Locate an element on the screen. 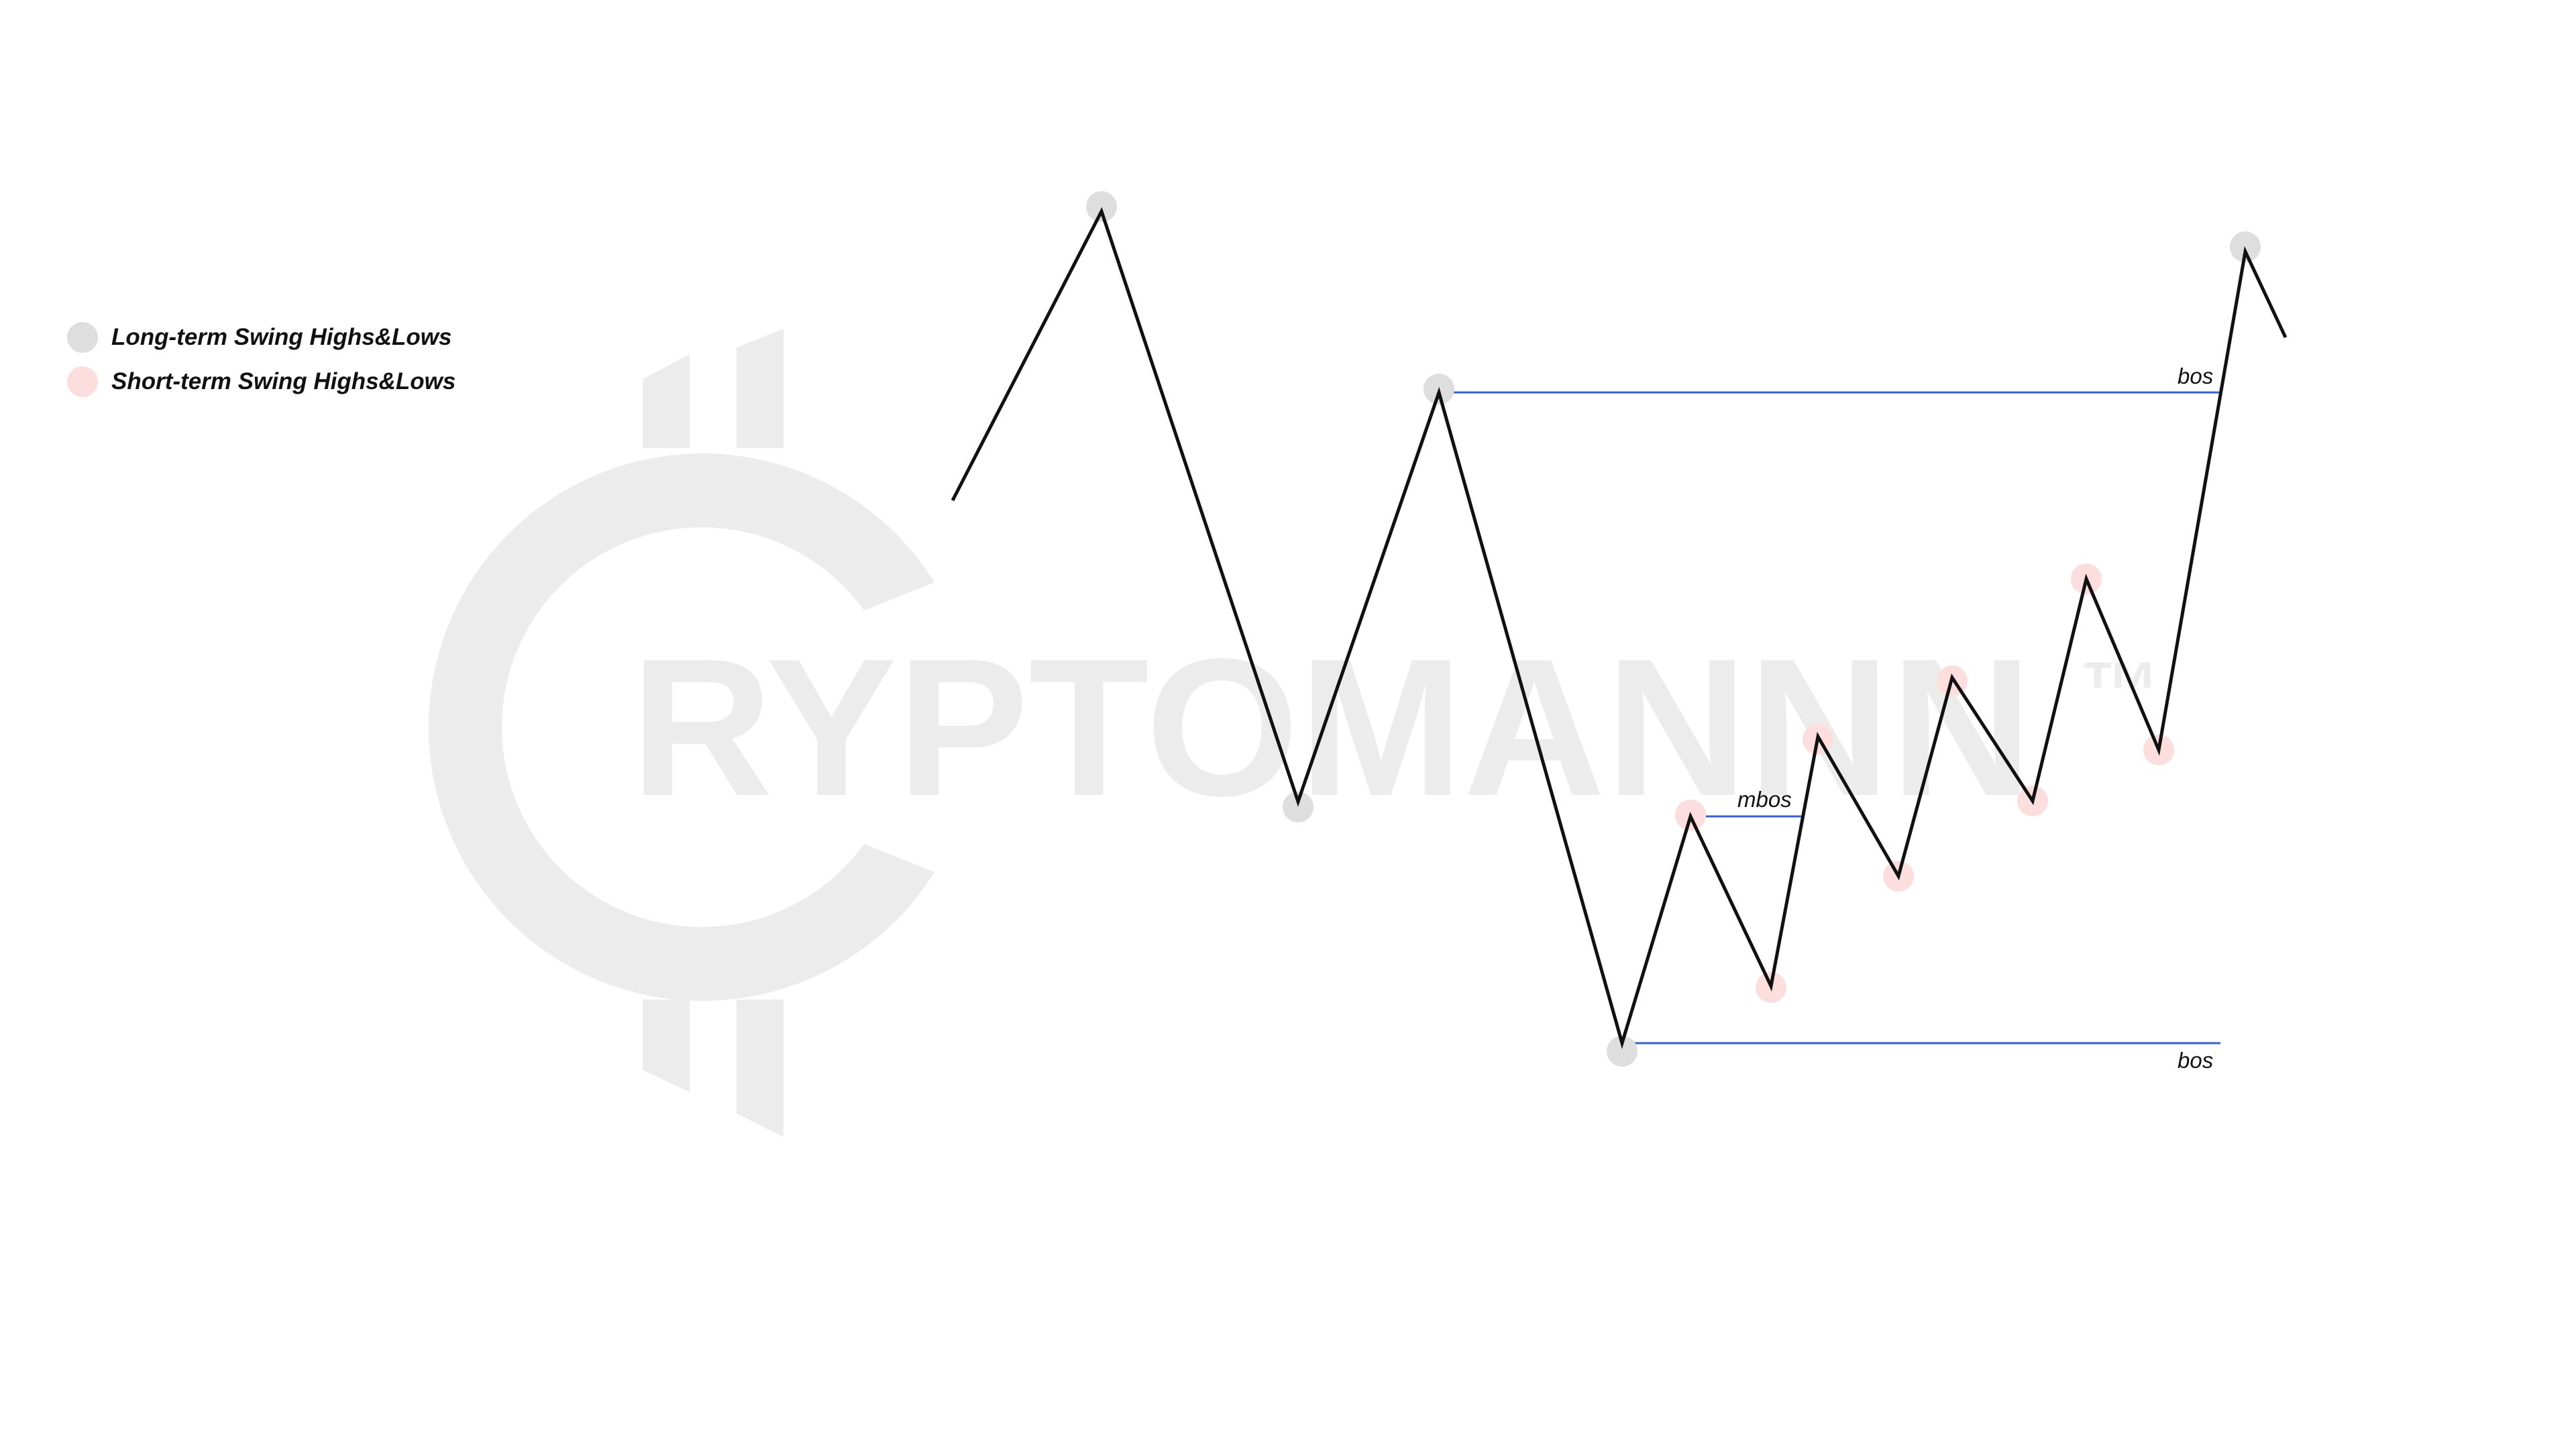  legend-item-long-term: Long-term Swing Highs&Lows is located at coordinates (261, 337).